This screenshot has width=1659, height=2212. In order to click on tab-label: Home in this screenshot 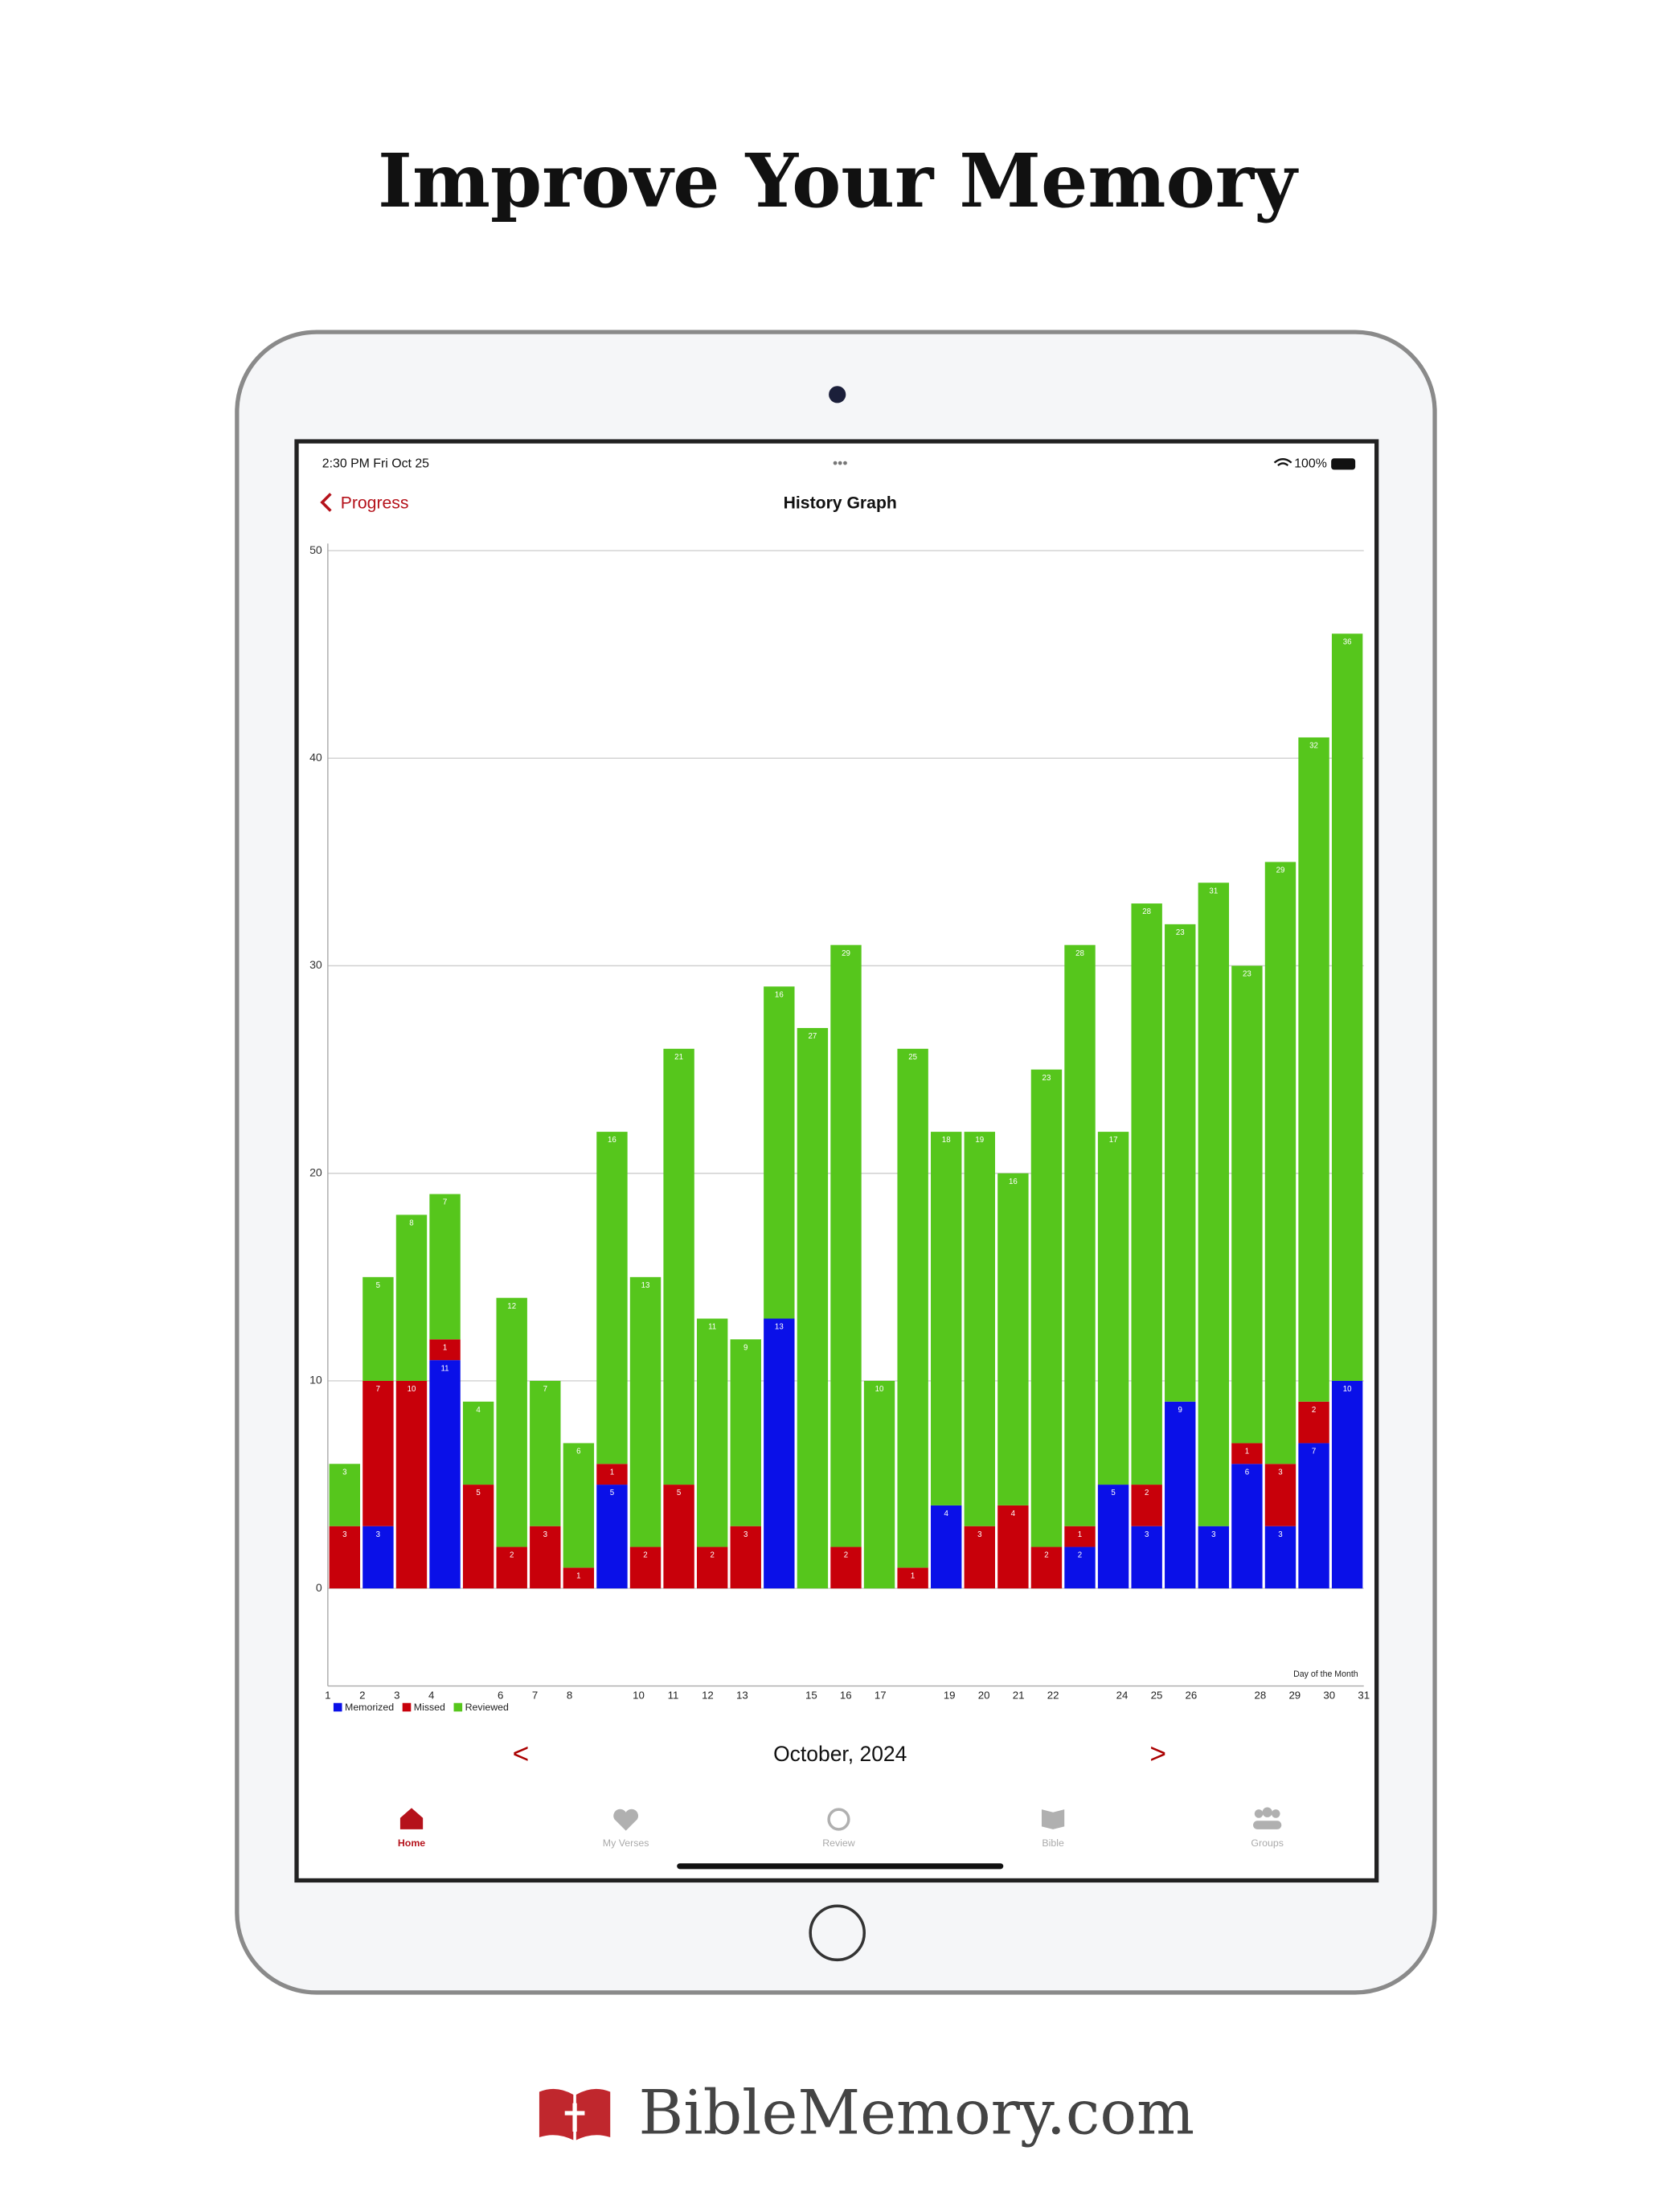, I will do `click(411, 1843)`.